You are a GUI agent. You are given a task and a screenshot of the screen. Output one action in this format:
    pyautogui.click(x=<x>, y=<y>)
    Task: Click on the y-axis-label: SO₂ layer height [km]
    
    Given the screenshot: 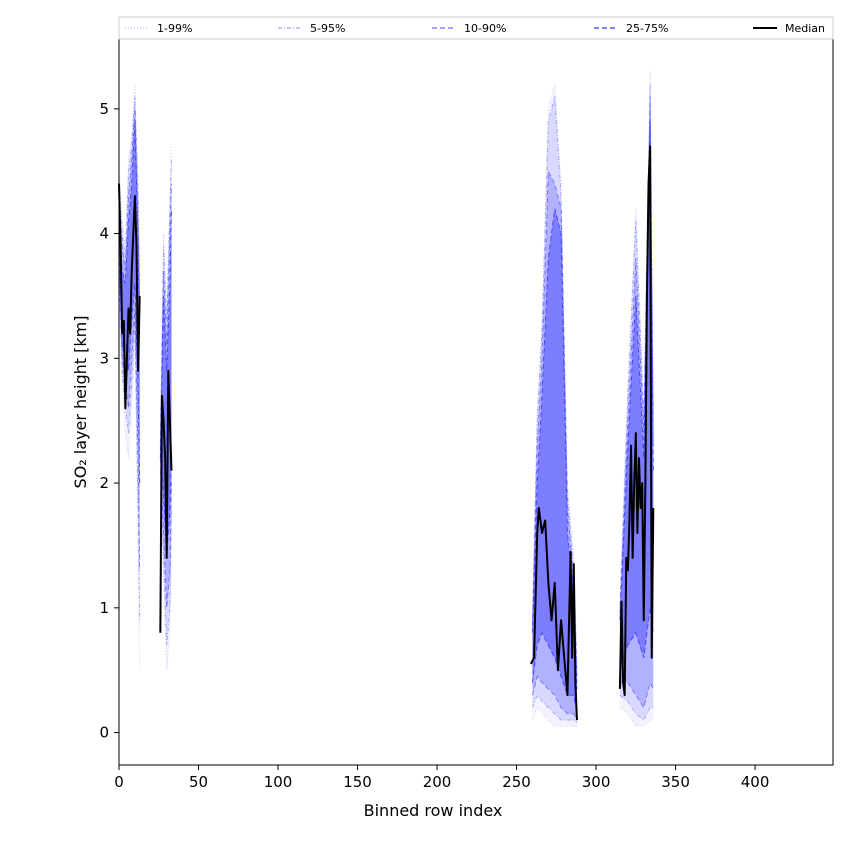 What is the action you would take?
    pyautogui.click(x=80, y=402)
    